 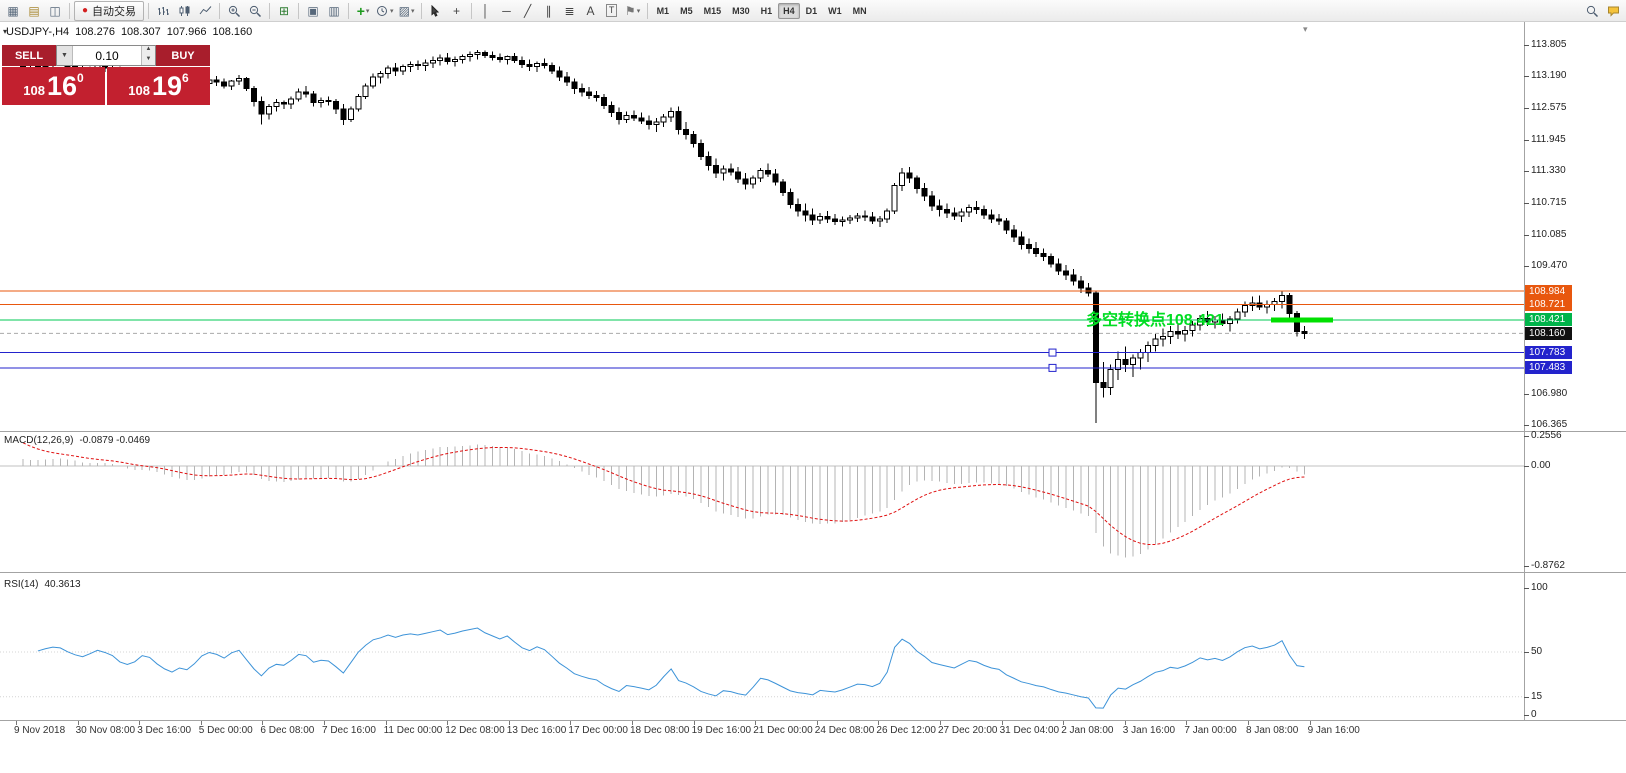 I want to click on timeframe-button-w1: W1, so click(x=835, y=10).